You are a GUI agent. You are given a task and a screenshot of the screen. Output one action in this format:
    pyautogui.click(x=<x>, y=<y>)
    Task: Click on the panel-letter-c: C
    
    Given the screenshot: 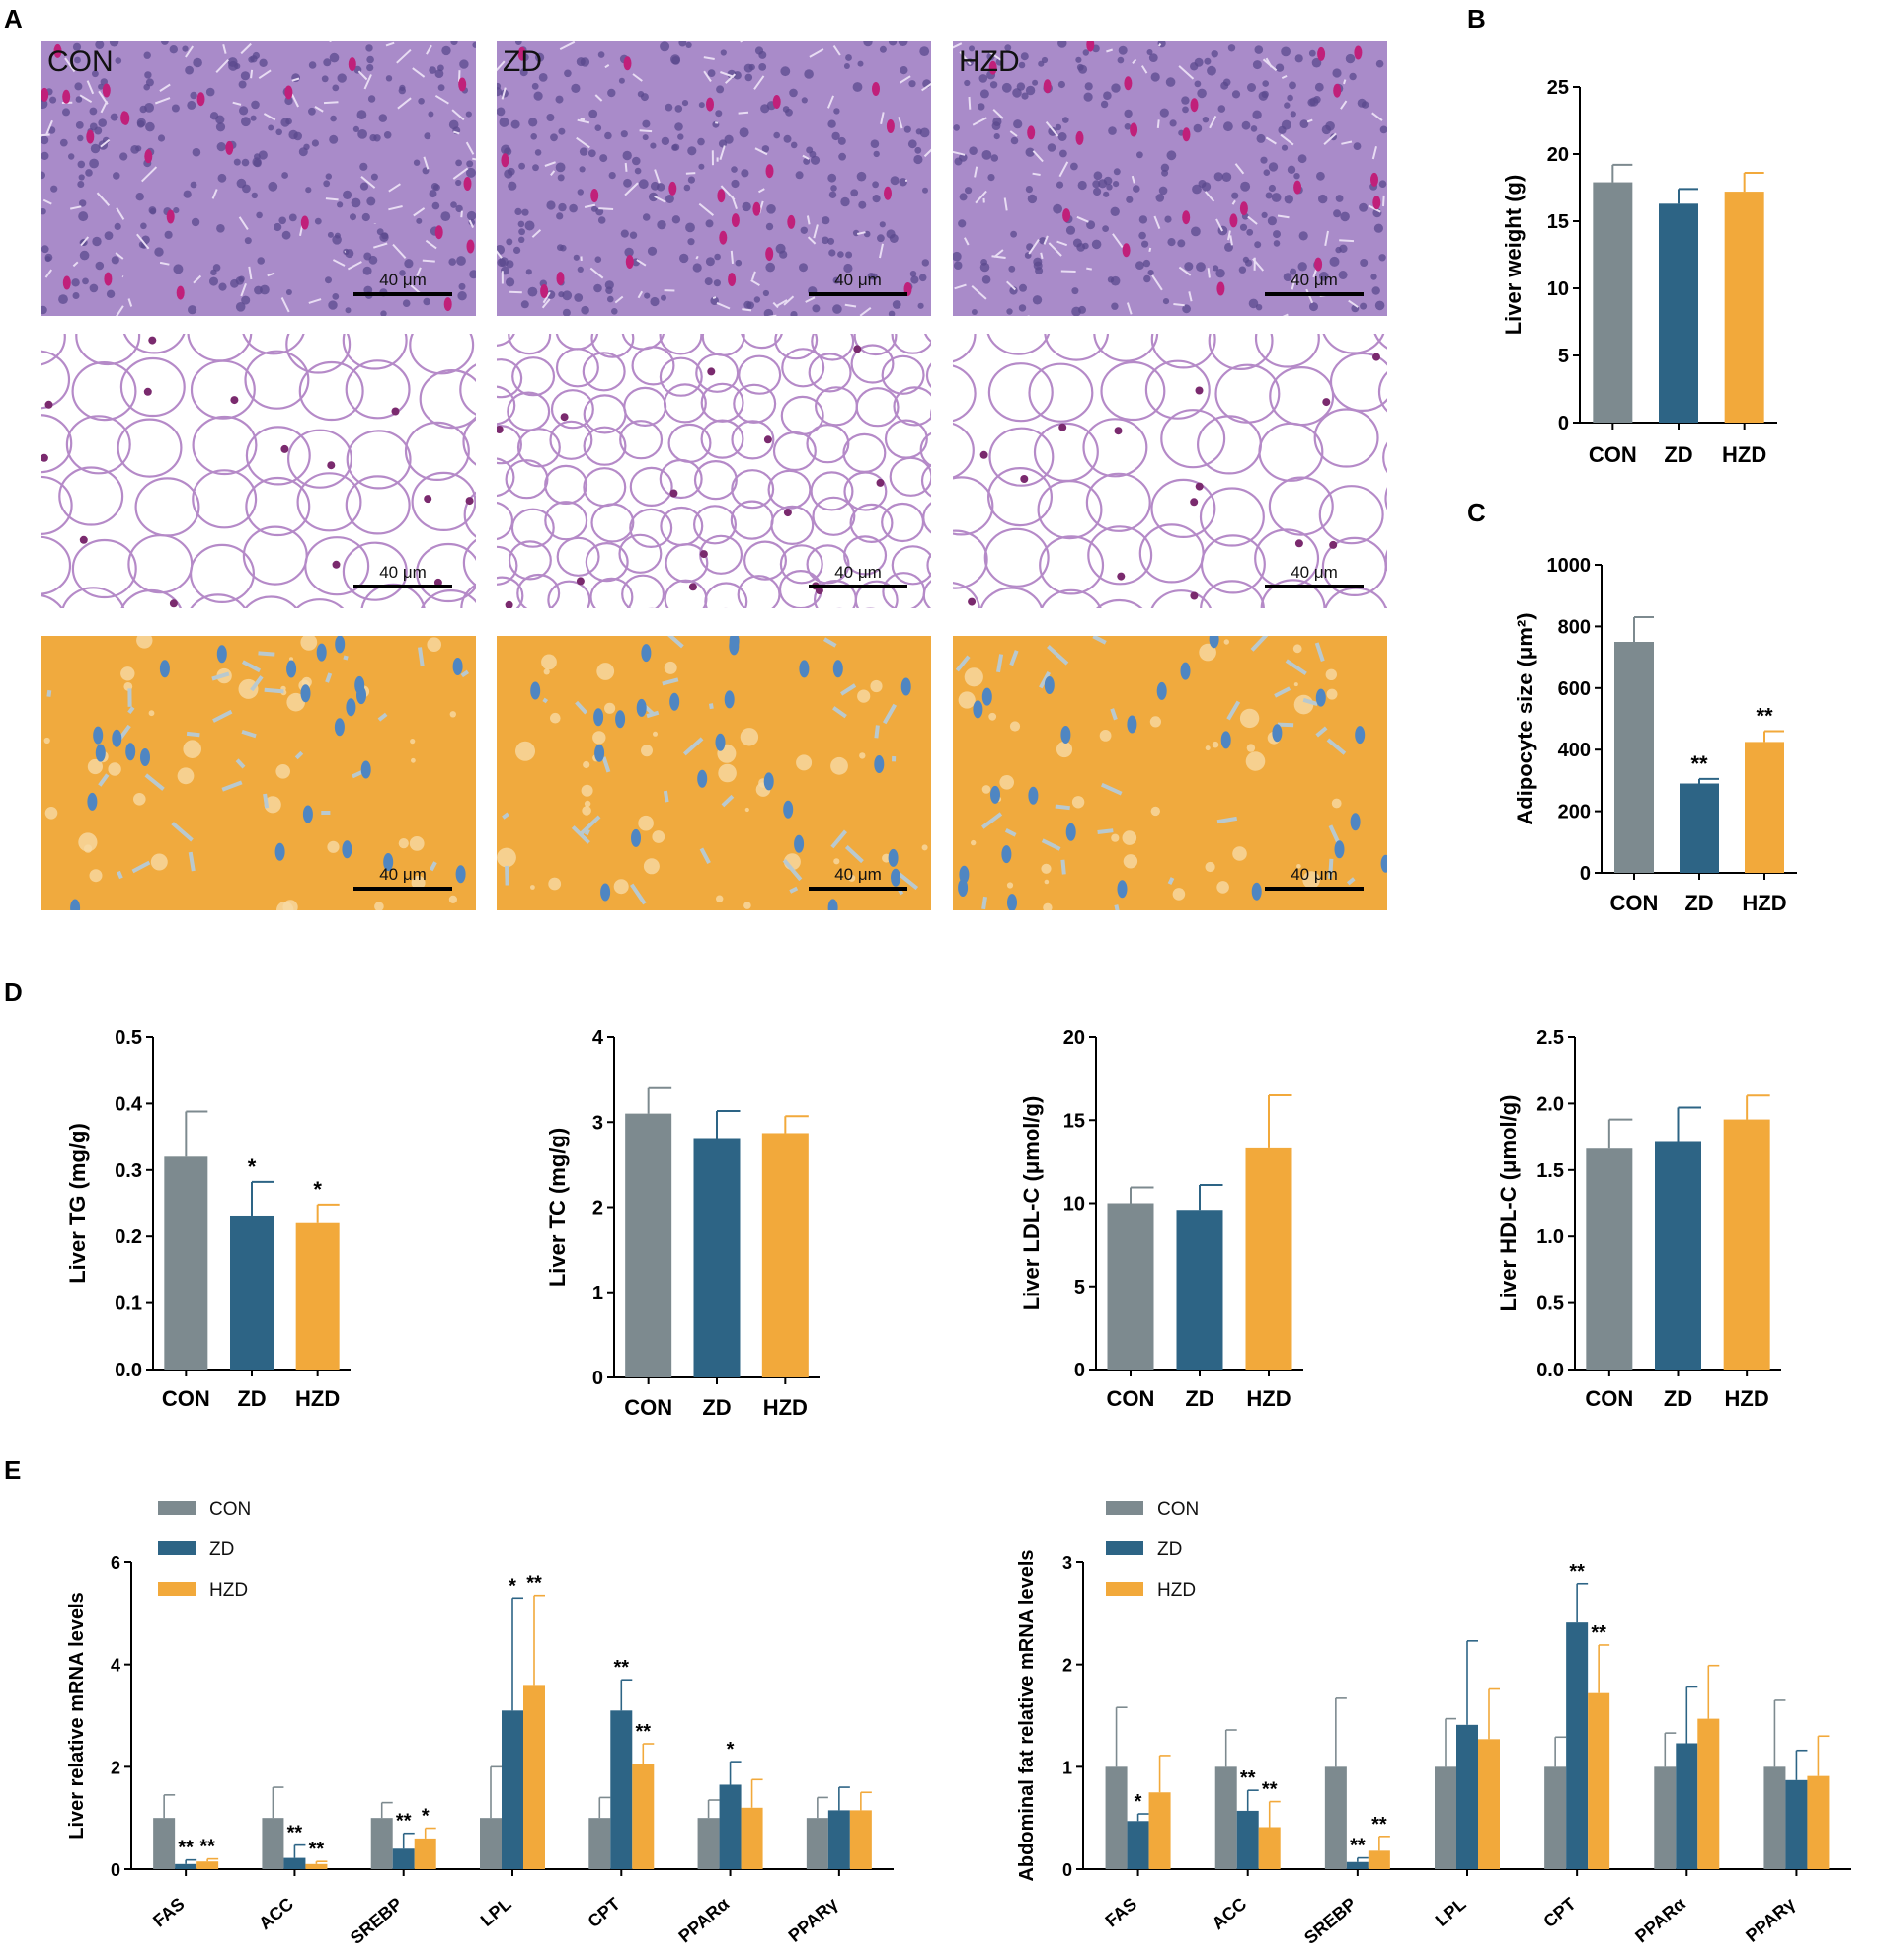 What is the action you would take?
    pyautogui.click(x=1476, y=512)
    